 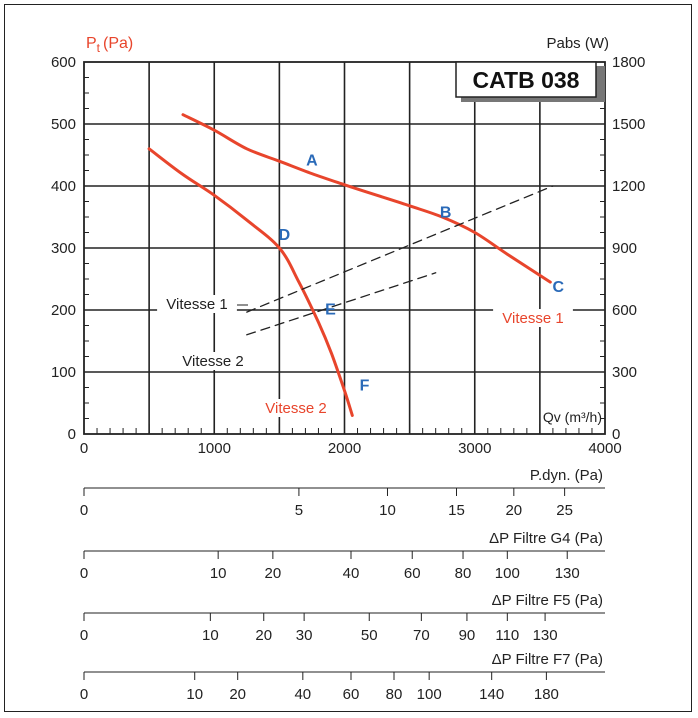 I want to click on scale-title: P.dyn. (Pa), so click(x=566, y=475).